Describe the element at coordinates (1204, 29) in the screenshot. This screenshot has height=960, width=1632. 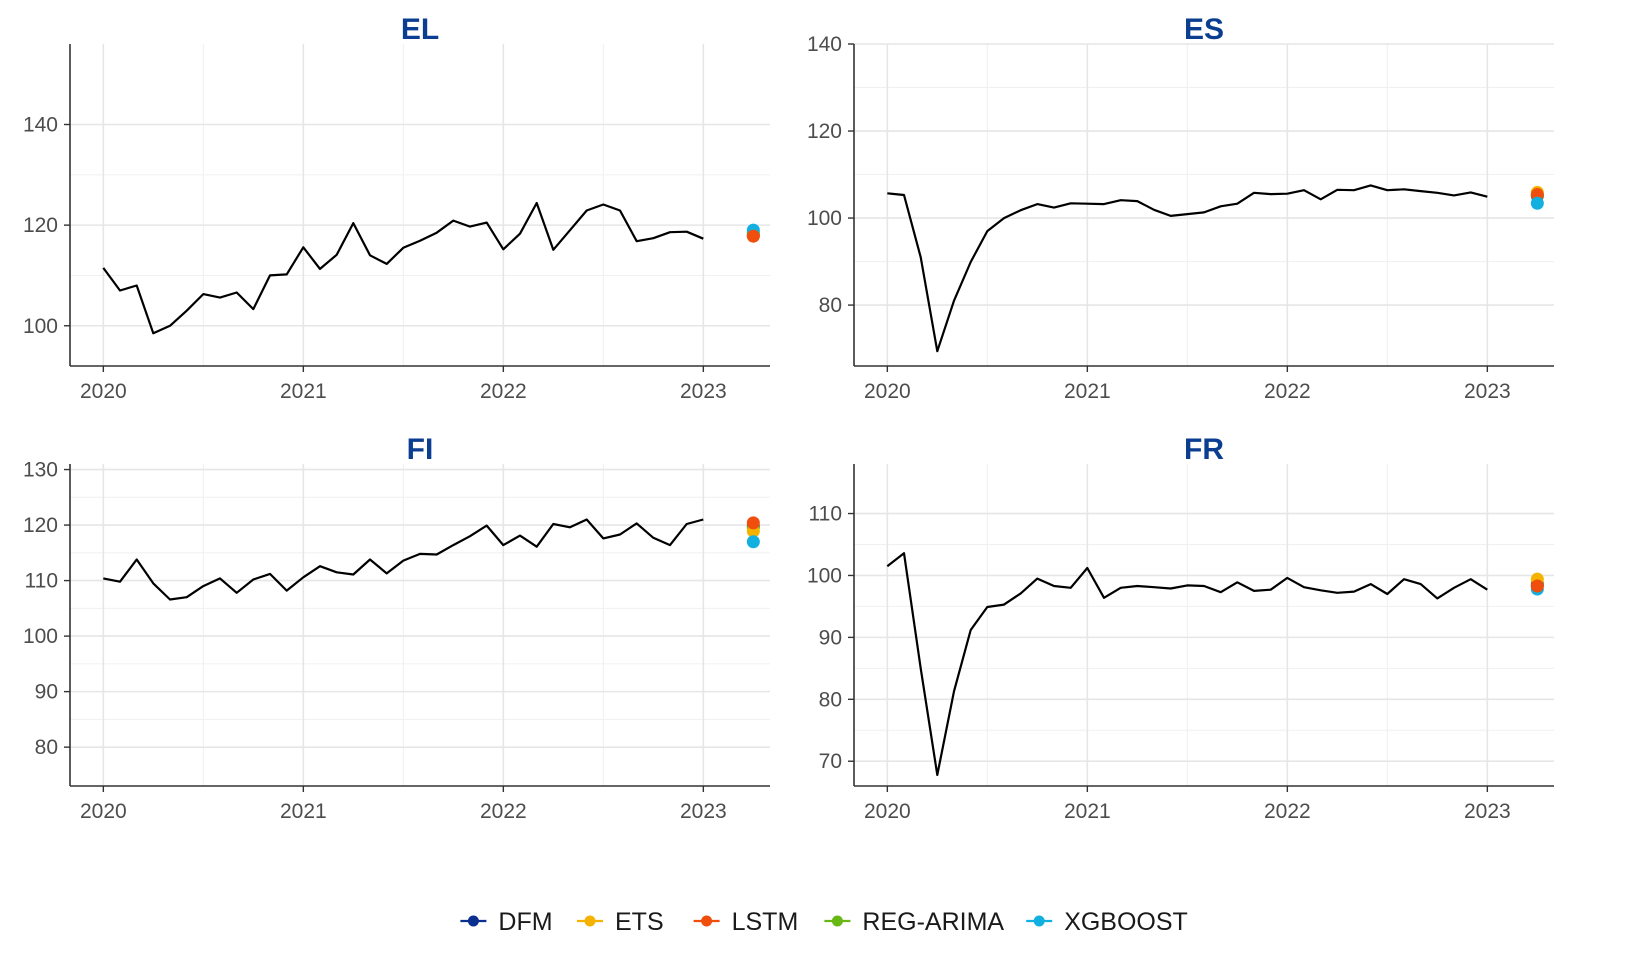
I see `panel-title: ES` at that location.